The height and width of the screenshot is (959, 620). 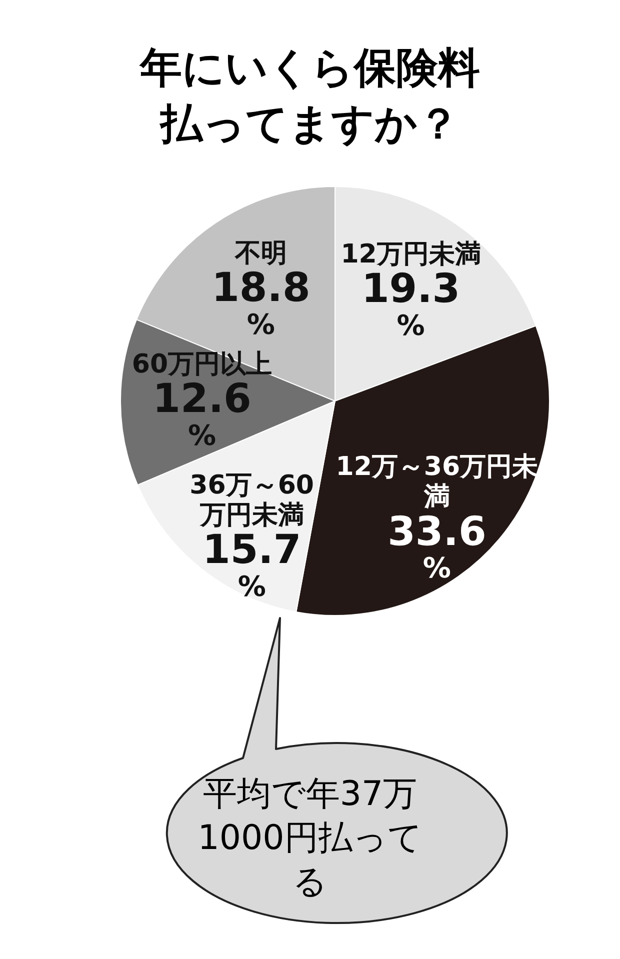 What do you see at coordinates (310, 838) in the screenshot?
I see `text: 平均で年37万1000円払ってる` at bounding box center [310, 838].